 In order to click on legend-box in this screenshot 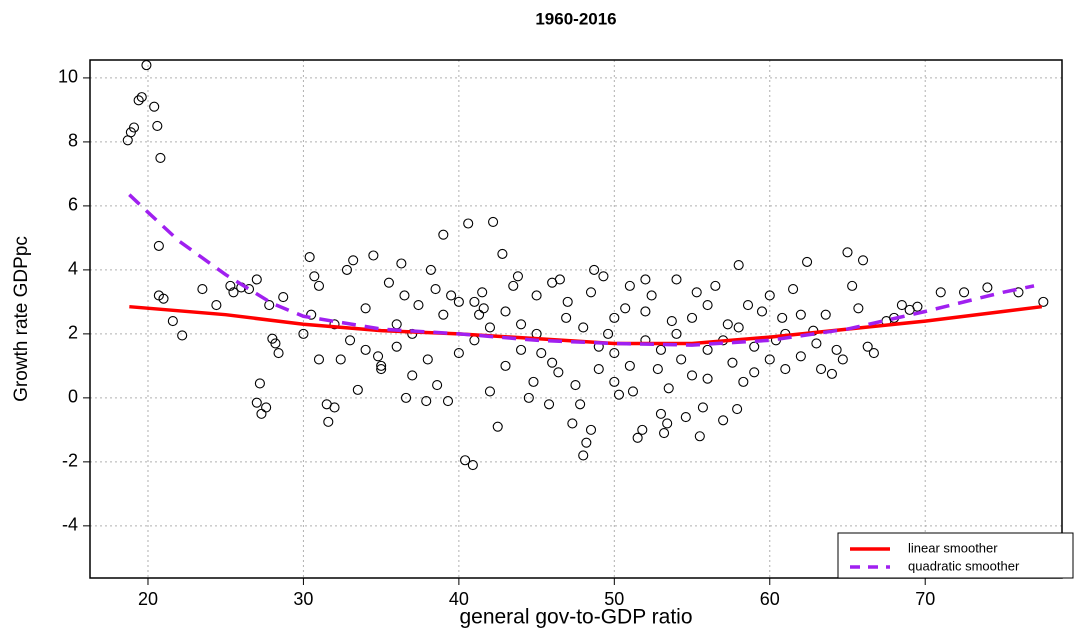, I will do `click(955, 555)`.